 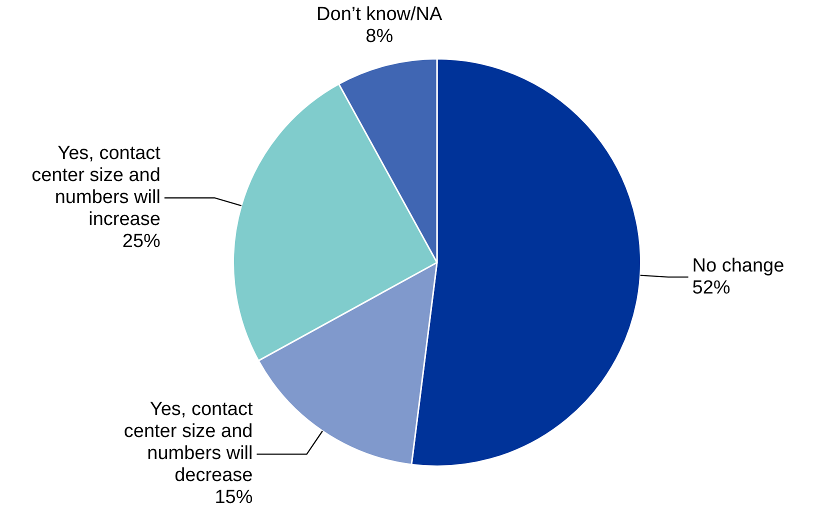 What do you see at coordinates (379, 15) in the screenshot?
I see `slice-label: Don’t know/NA` at bounding box center [379, 15].